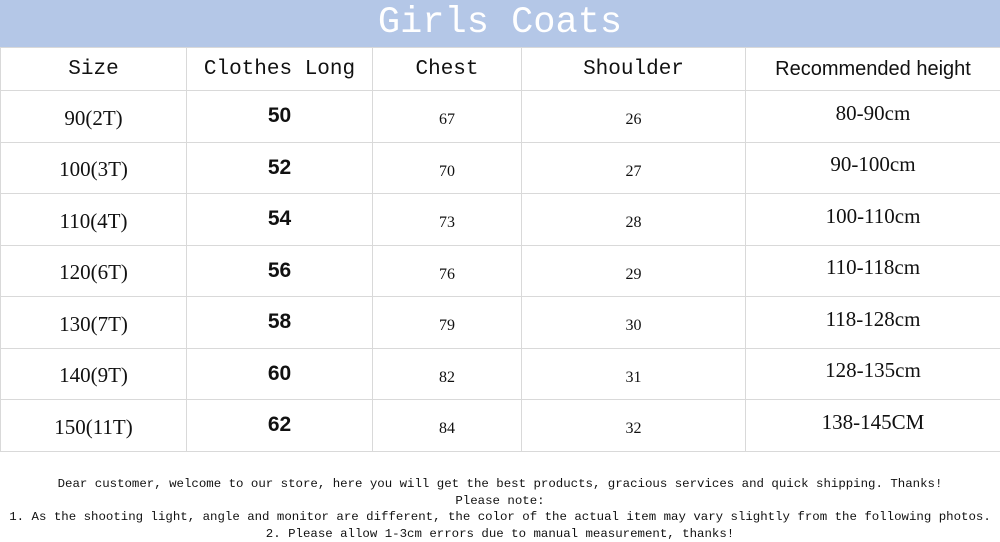 This screenshot has width=1000, height=542. Describe the element at coordinates (94, 117) in the screenshot. I see `table-cell: 90(2T)` at that location.